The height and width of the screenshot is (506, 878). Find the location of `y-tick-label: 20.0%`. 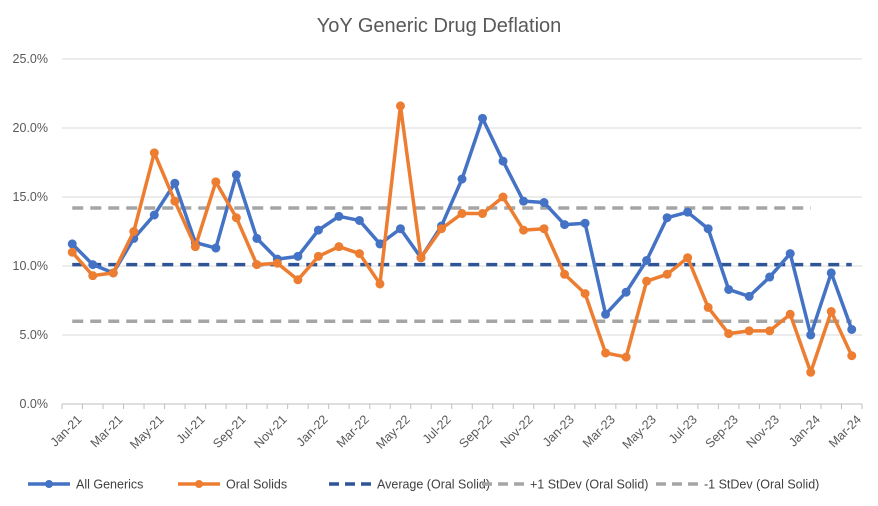

y-tick-label: 20.0% is located at coordinates (30, 128).